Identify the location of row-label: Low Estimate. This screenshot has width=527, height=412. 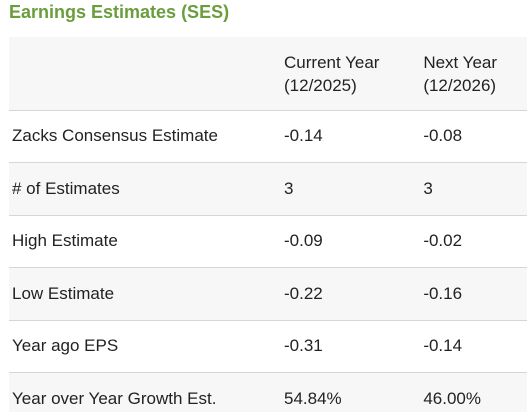
(63, 293).